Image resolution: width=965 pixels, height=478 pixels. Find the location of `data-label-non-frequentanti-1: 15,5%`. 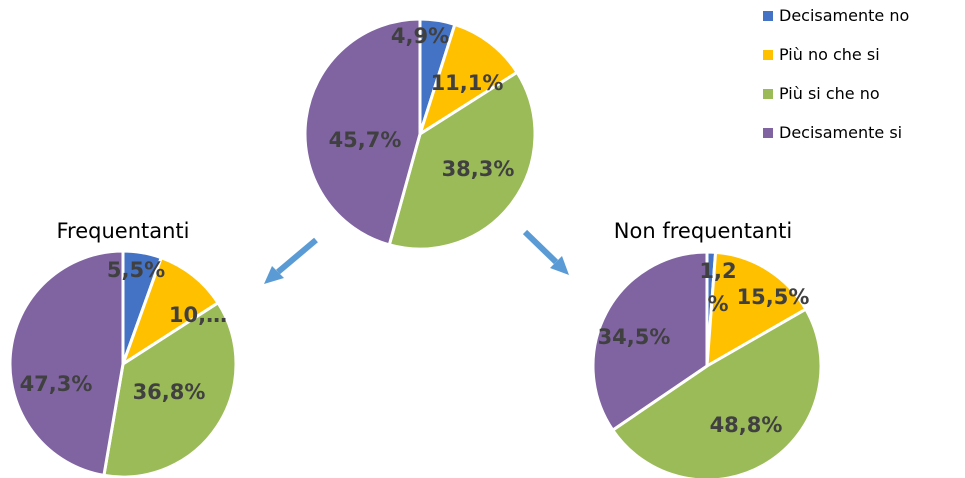

data-label-non-frequentanti-1: 15,5% is located at coordinates (773, 297).